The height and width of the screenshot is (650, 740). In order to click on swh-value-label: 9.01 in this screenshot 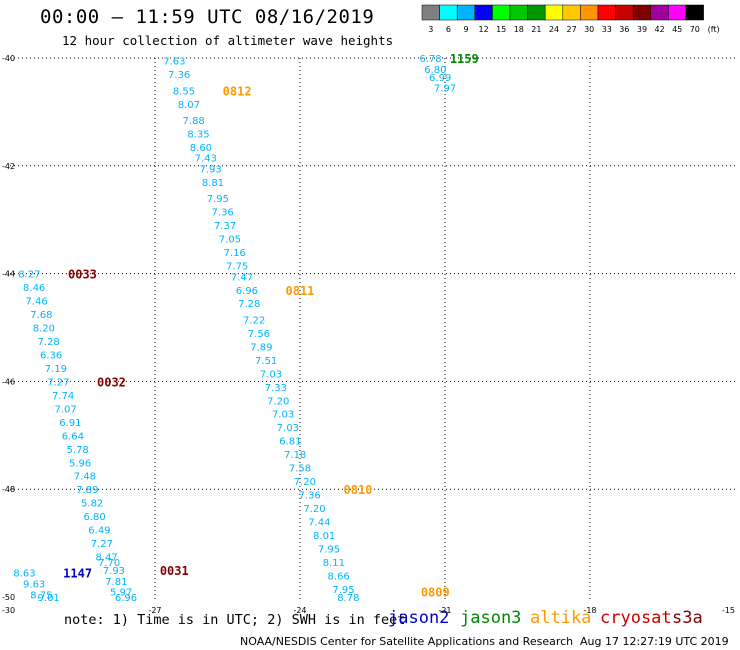, I will do `click(49, 598)`.